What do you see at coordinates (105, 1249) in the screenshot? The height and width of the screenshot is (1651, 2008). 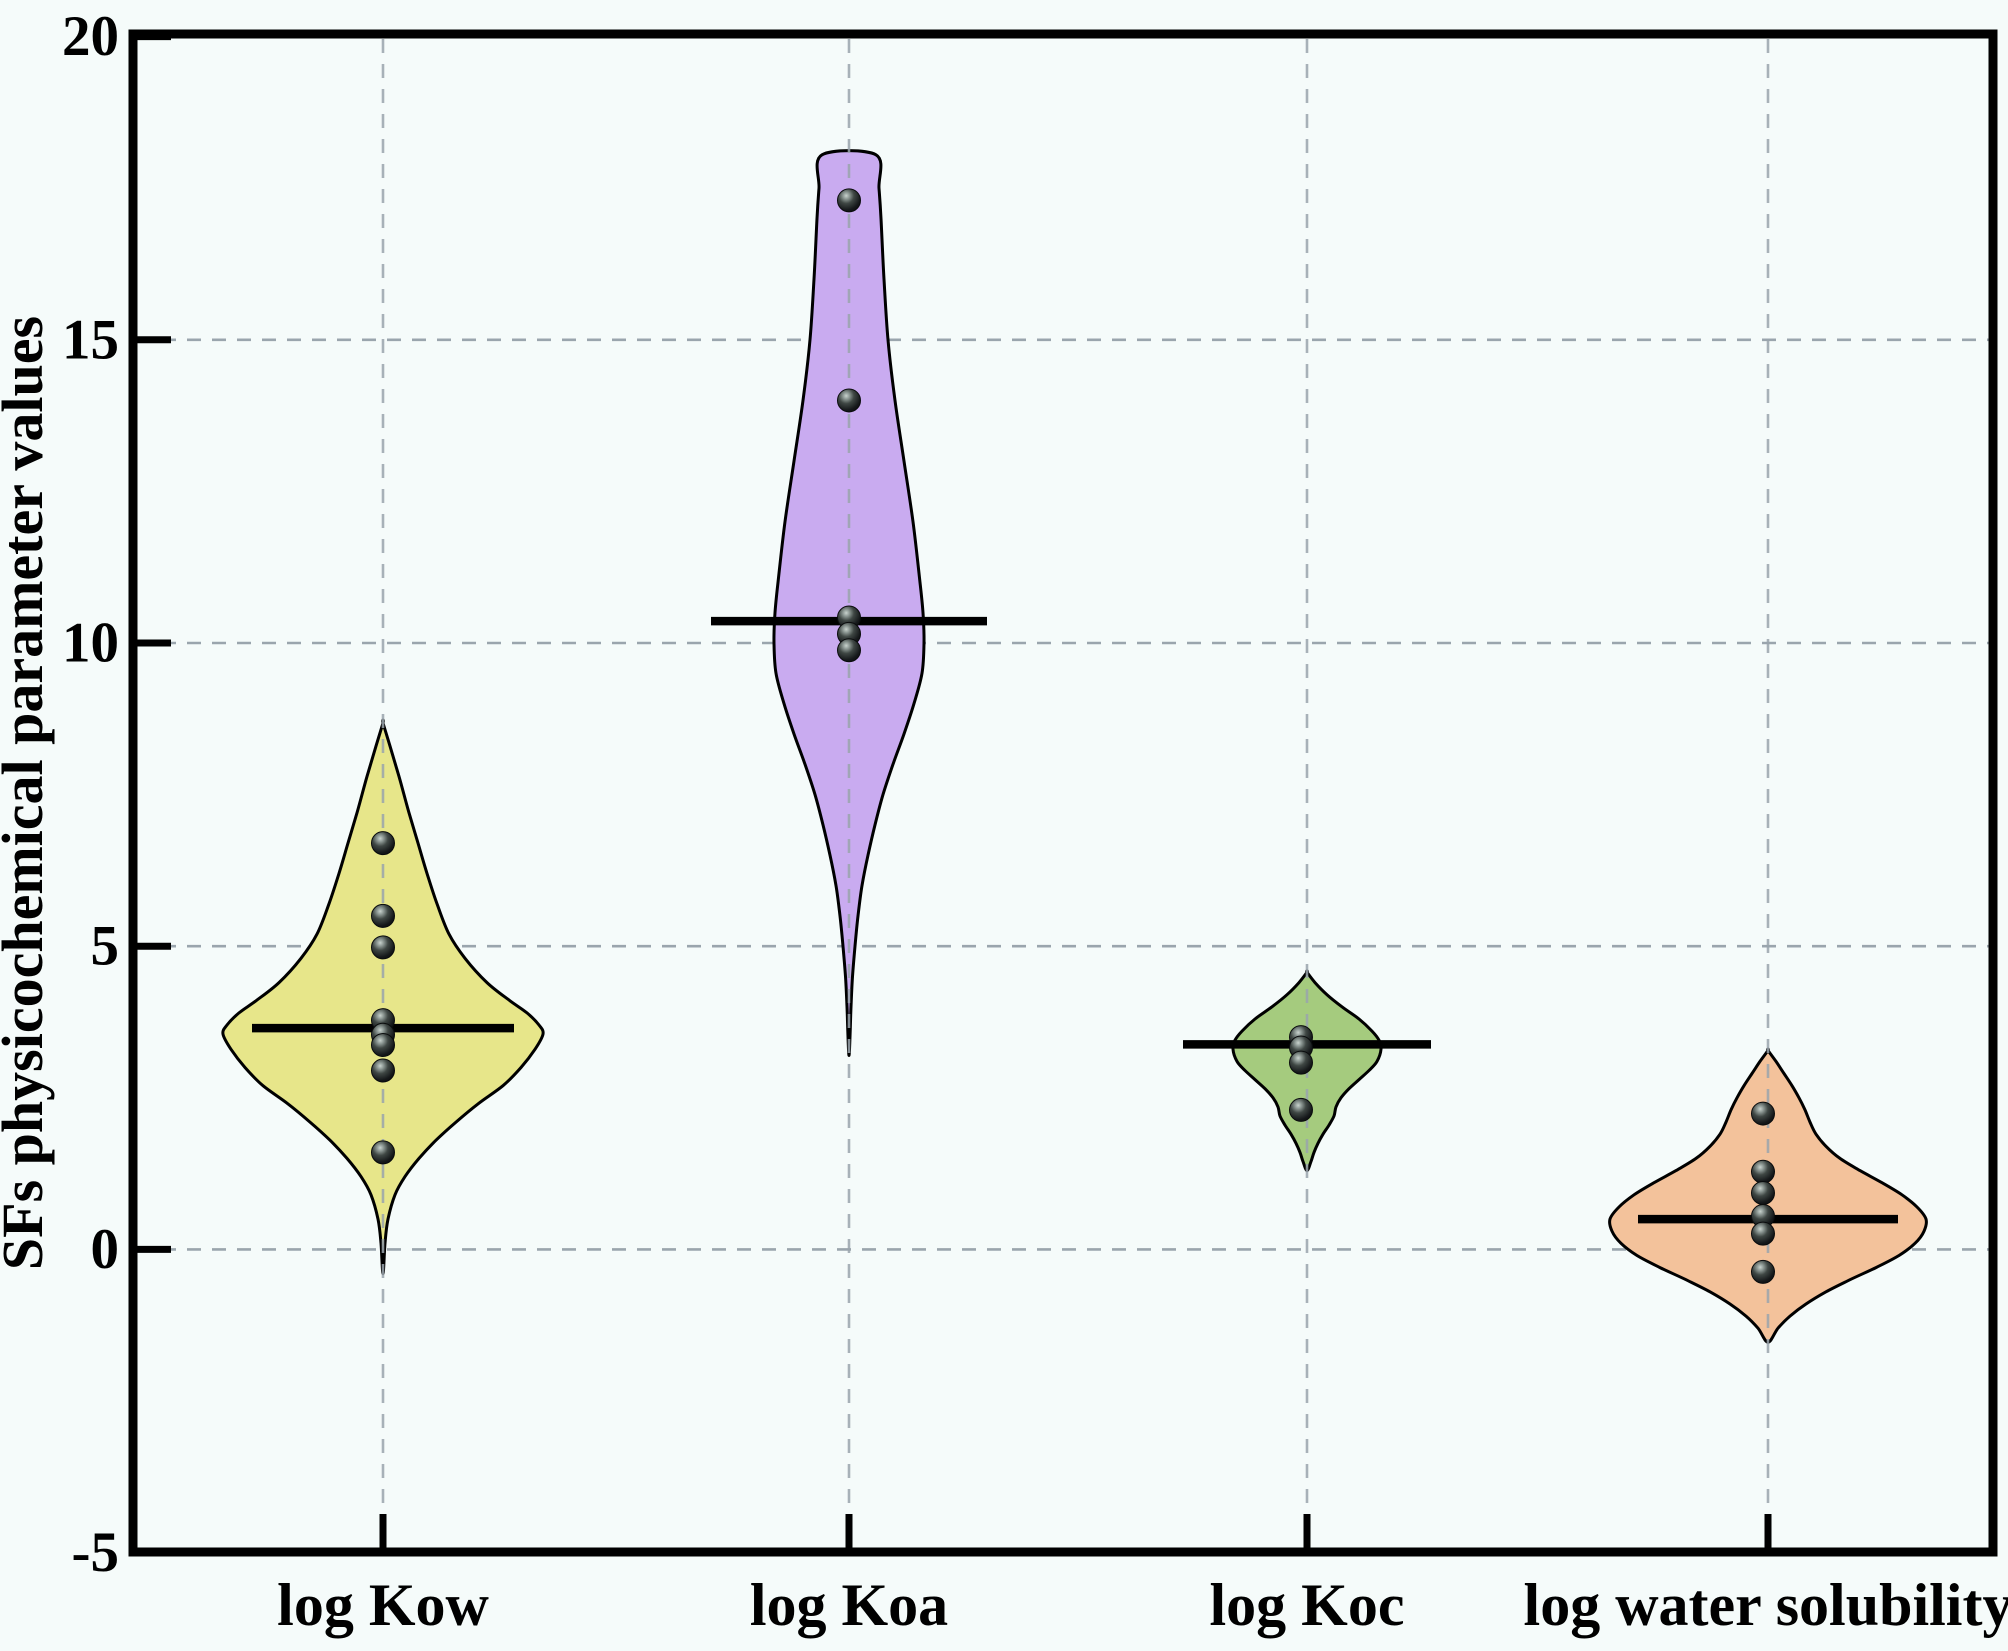 I see `y-tick-label-0: 0` at bounding box center [105, 1249].